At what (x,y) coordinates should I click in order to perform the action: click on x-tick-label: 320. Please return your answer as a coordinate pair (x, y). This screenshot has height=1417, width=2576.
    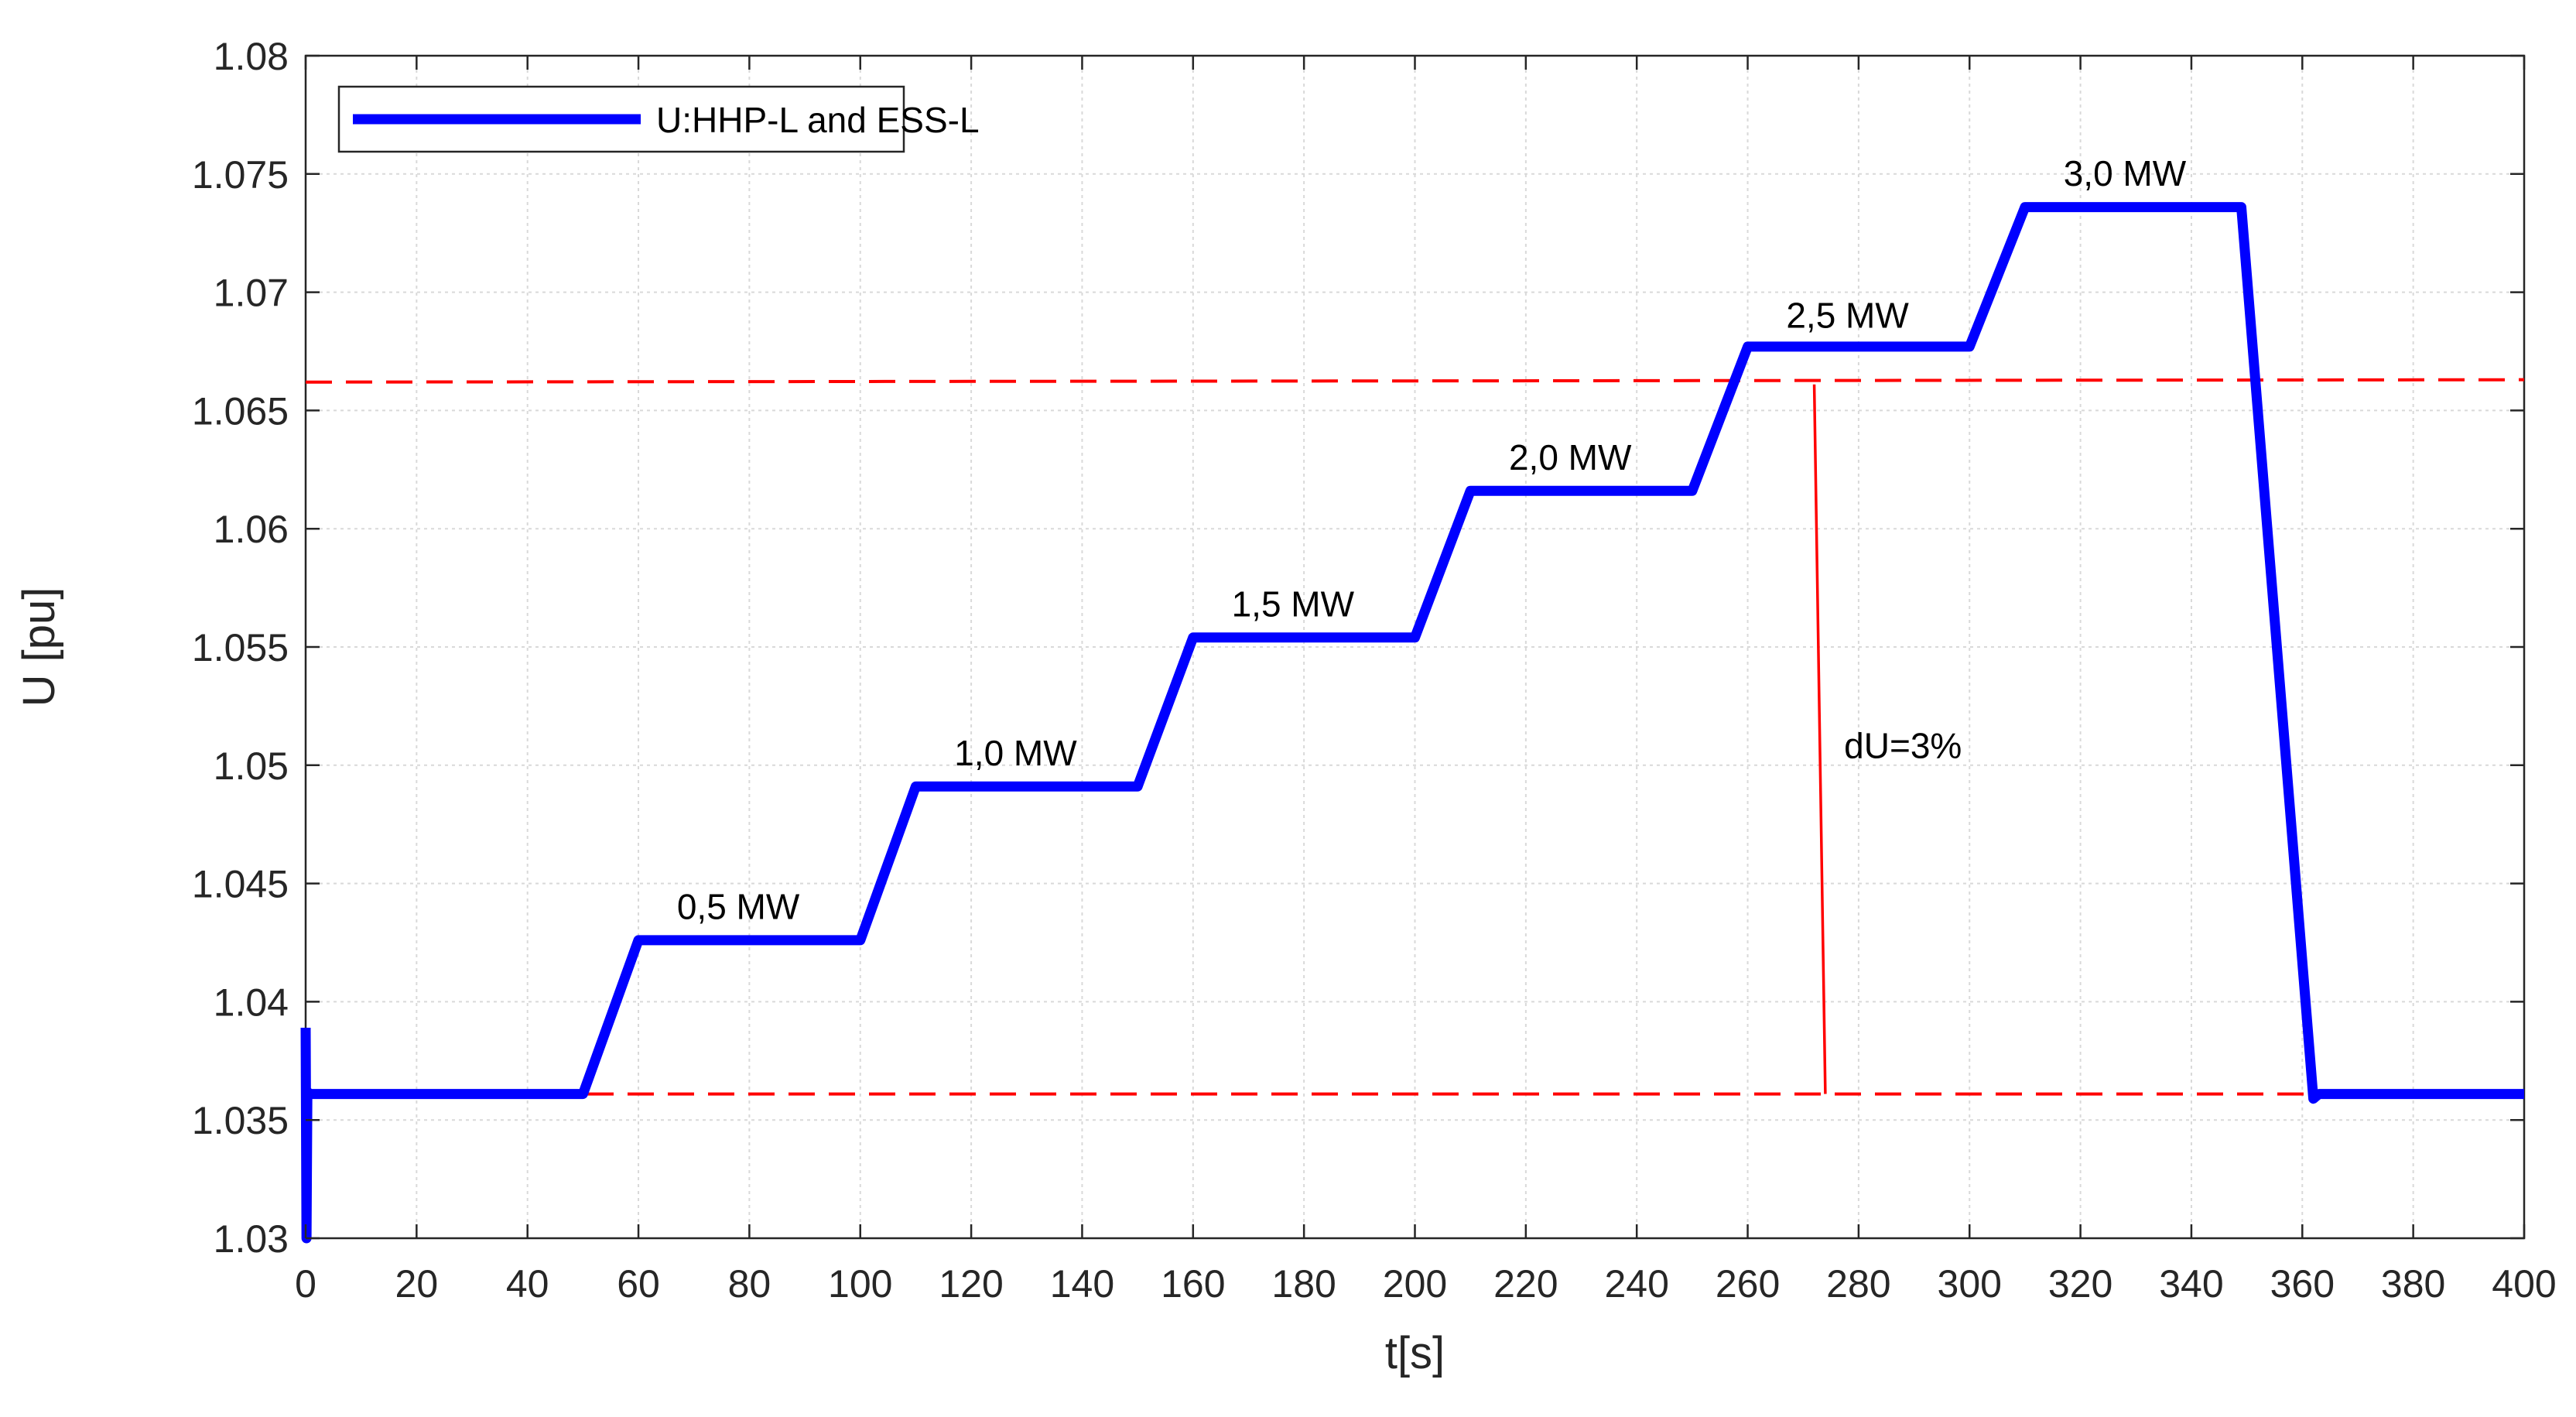
    Looking at the image, I should click on (2080, 1284).